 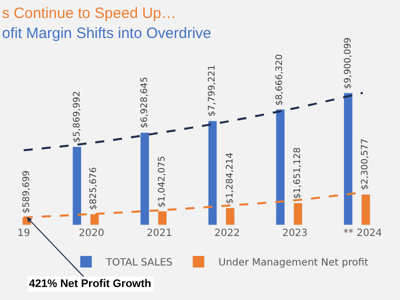 What do you see at coordinates (162, 182) in the screenshot?
I see `data-label: $1,042,075` at bounding box center [162, 182].